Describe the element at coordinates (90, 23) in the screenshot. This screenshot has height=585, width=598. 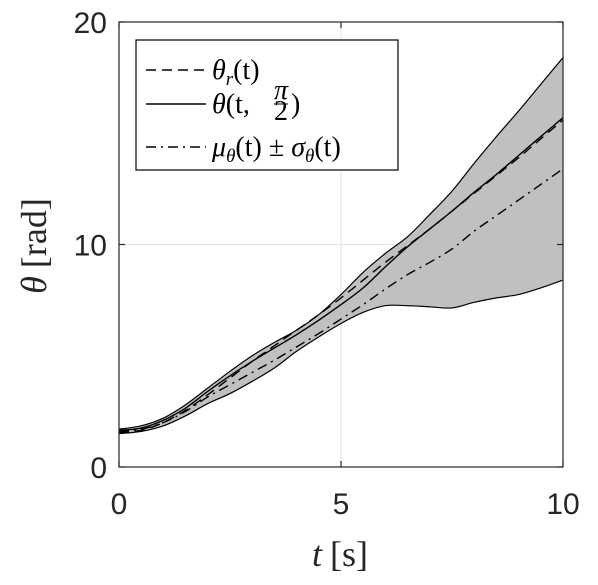
I see `y-tick-label: 20` at that location.